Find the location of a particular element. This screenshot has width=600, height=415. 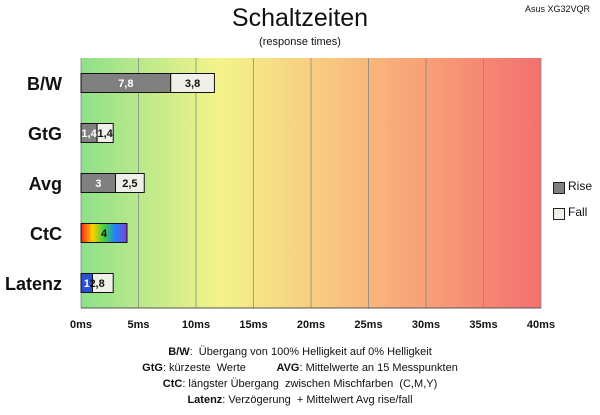

x-tick-label: 40ms is located at coordinates (541, 325).